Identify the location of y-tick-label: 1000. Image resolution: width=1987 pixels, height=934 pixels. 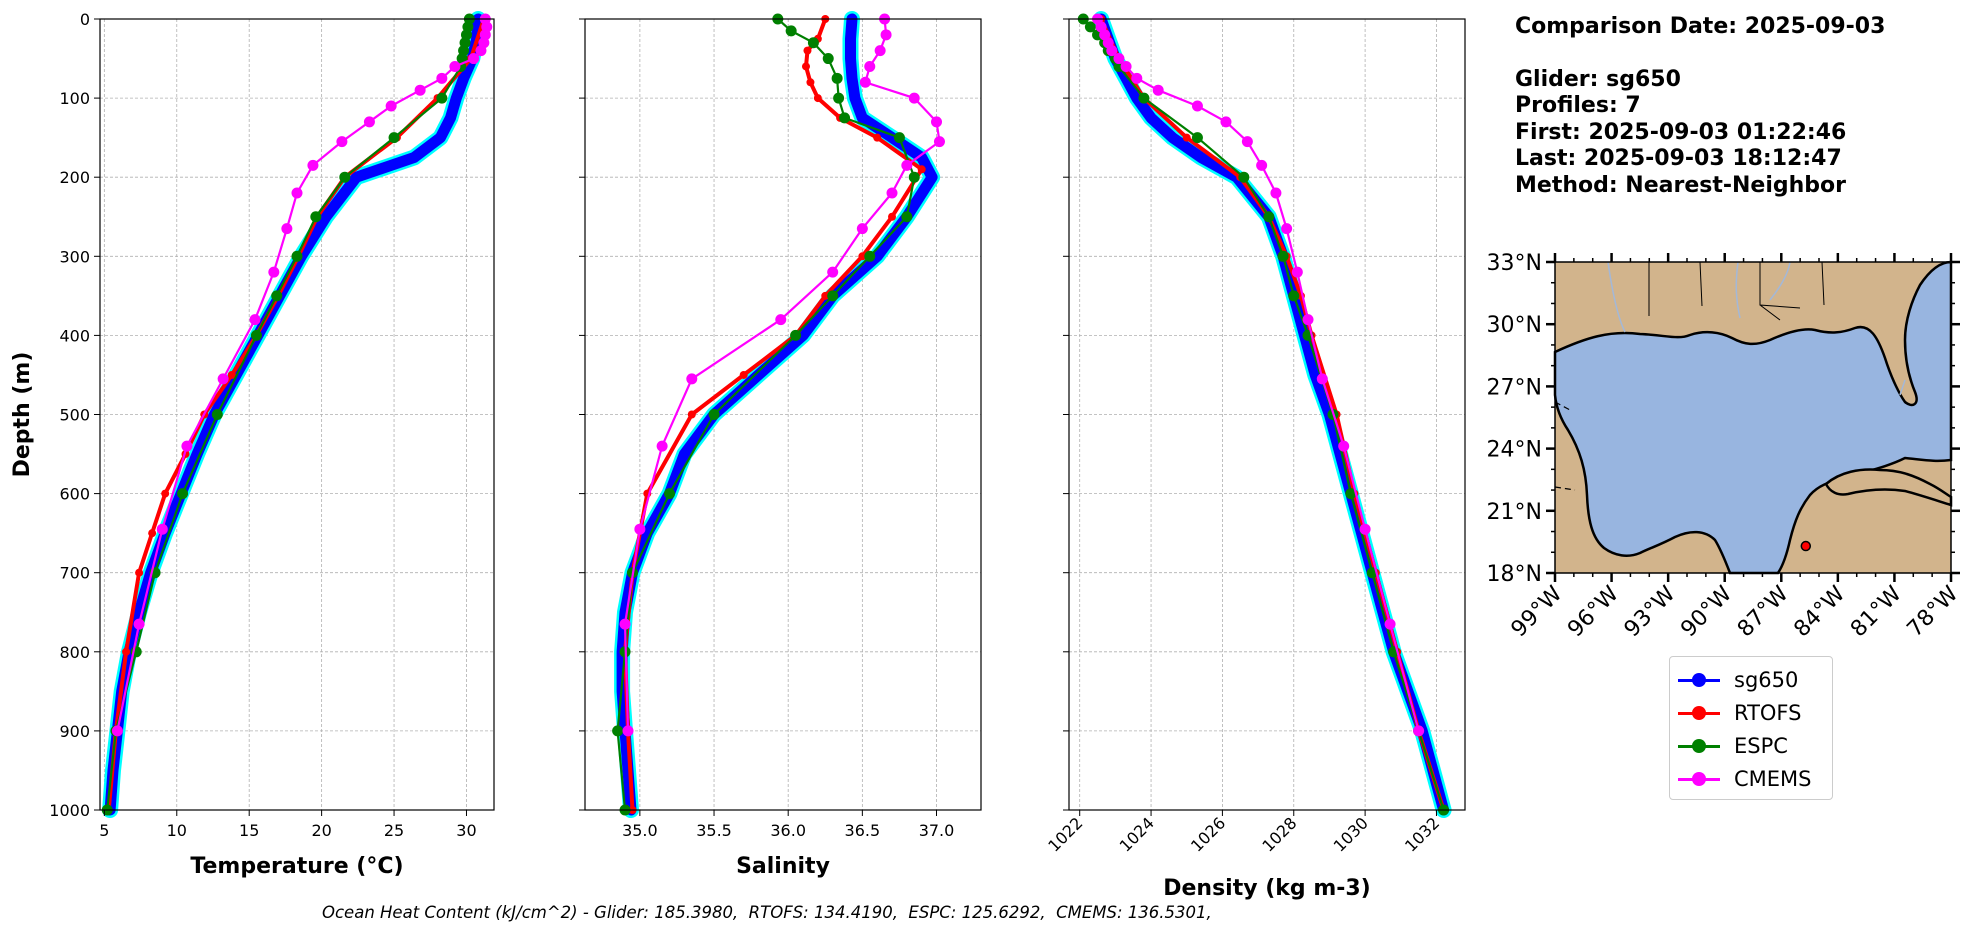
(69, 810).